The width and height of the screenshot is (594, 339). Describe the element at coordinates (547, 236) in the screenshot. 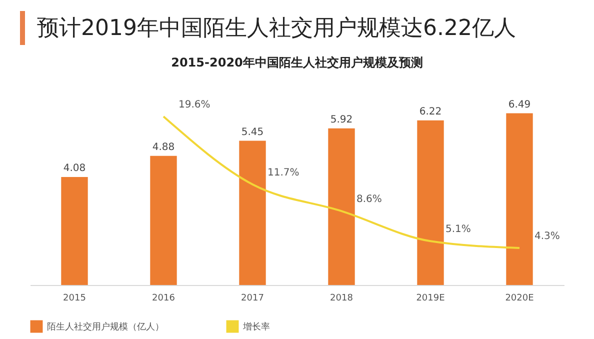

I see `data-label: 4.3%` at that location.